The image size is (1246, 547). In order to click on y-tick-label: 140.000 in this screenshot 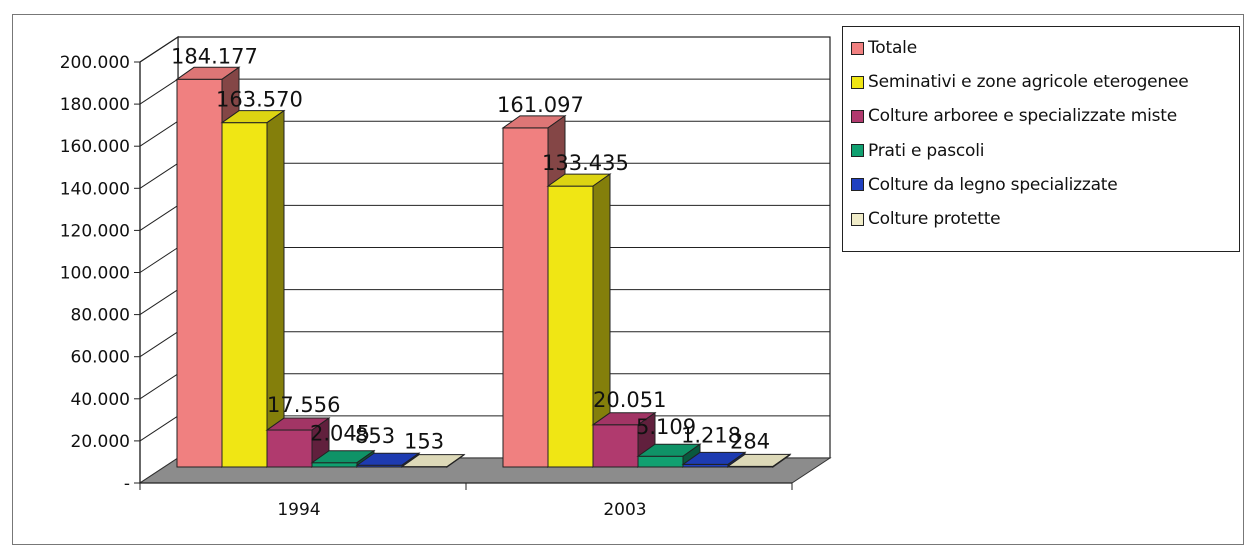, I will do `click(95, 189)`.